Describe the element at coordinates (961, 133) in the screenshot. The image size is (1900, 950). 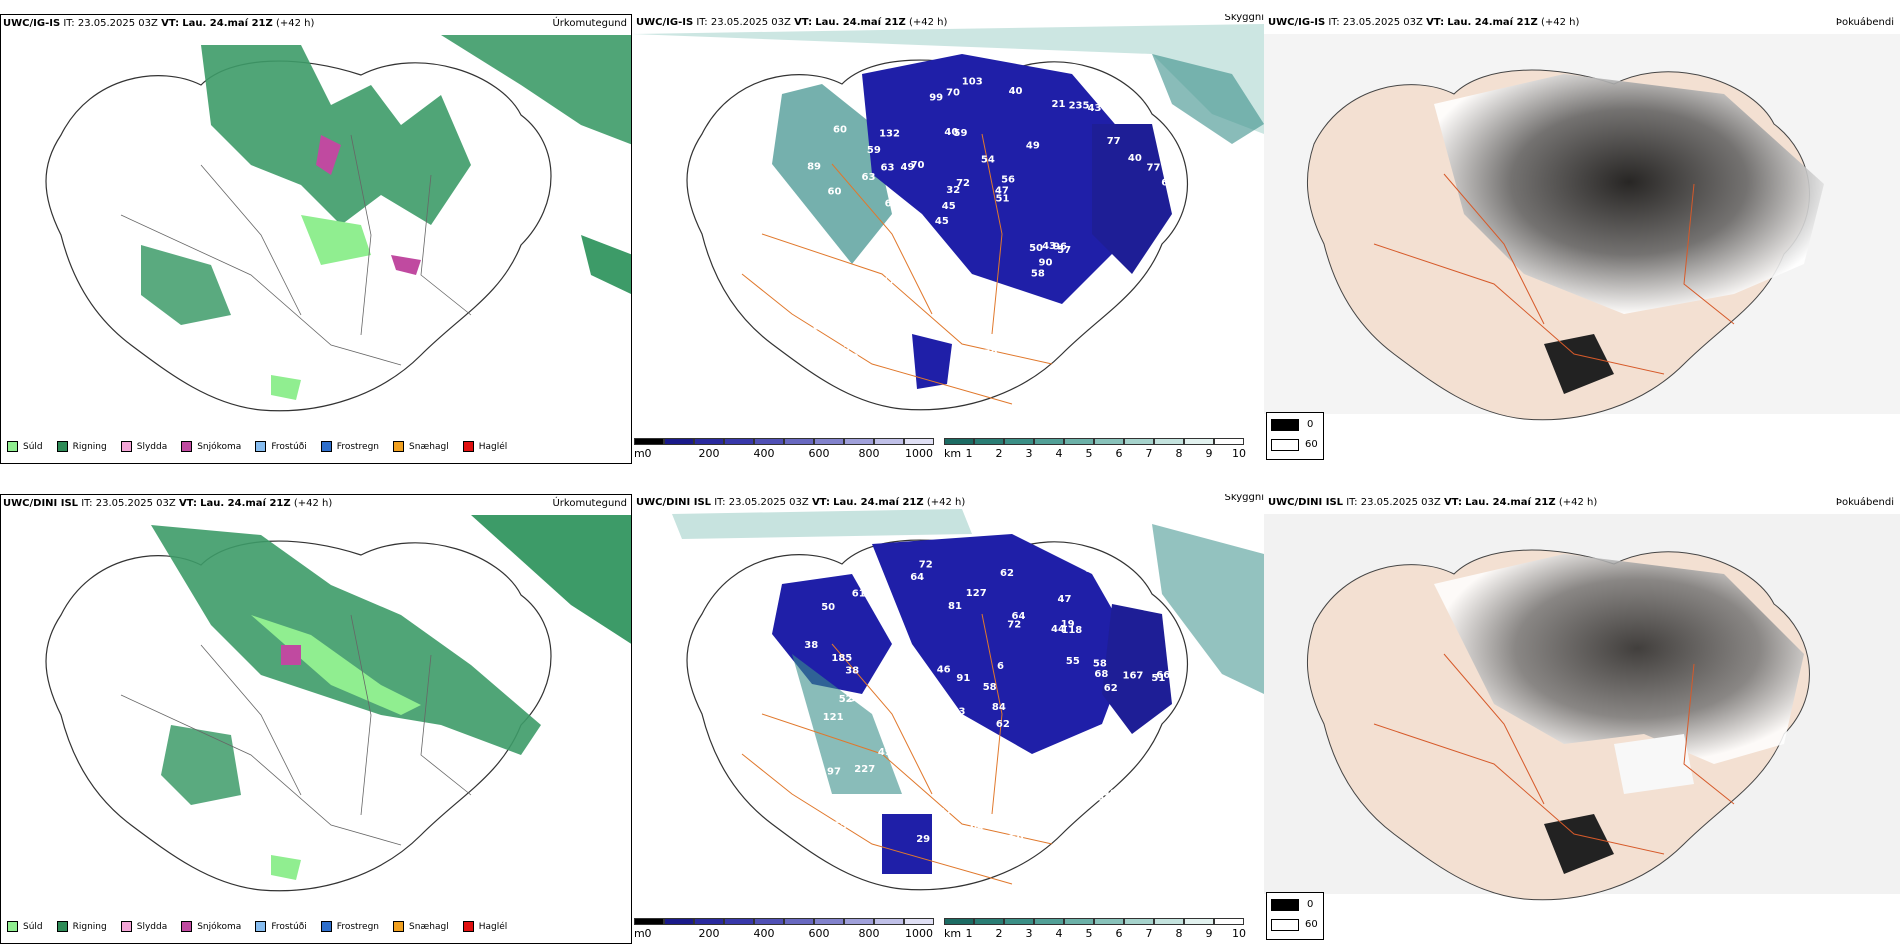
I see `map-value-label: 59` at that location.